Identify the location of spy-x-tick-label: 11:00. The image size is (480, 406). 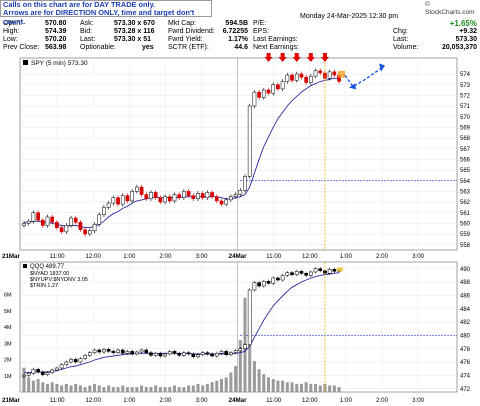
(58, 256).